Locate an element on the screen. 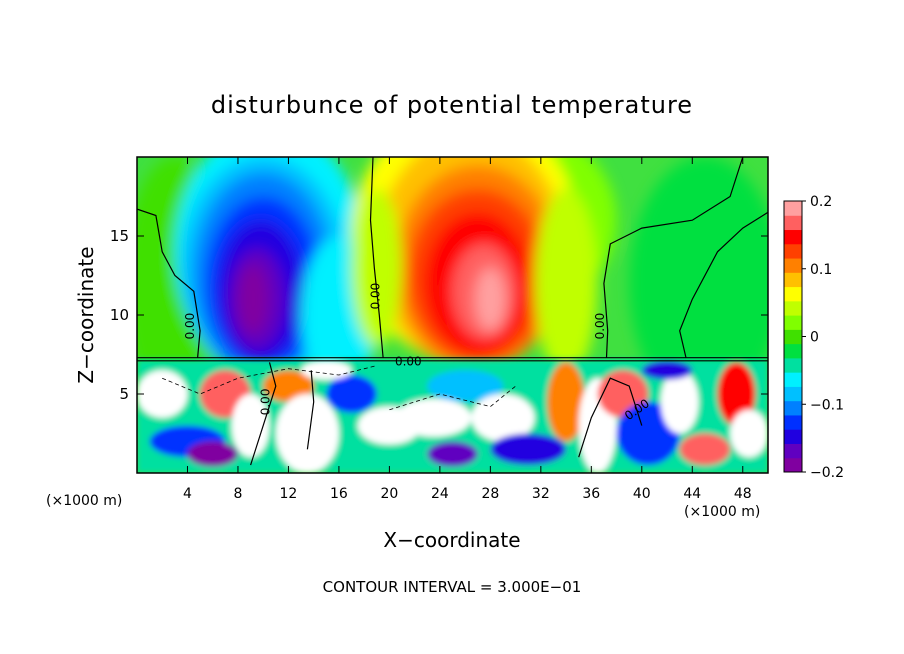 This screenshot has height=654, width=904. x-tick-label: 48 is located at coordinates (743, 494).